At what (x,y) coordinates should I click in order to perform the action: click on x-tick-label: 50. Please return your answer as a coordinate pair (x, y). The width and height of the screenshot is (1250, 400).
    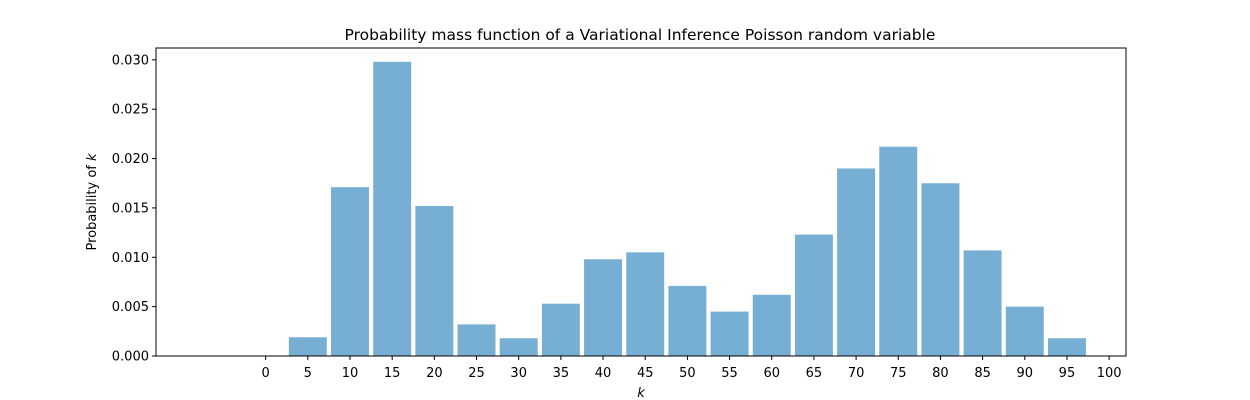
    Looking at the image, I should click on (687, 373).